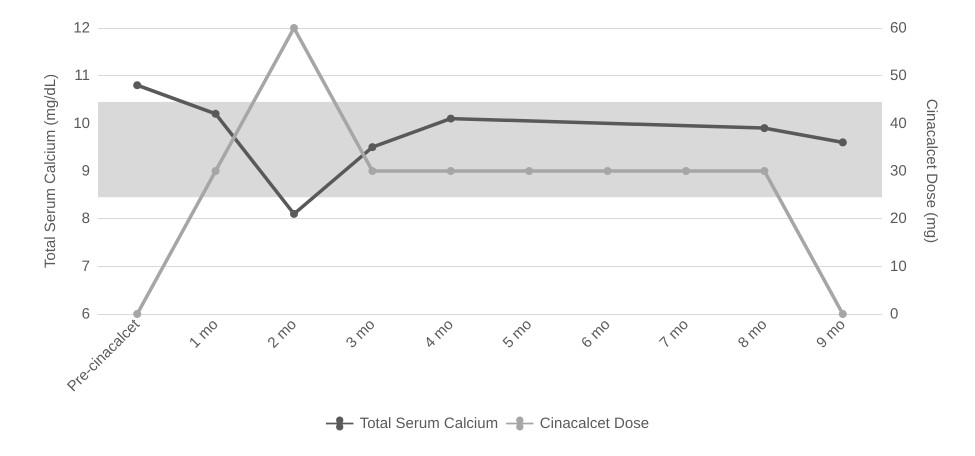 The height and width of the screenshot is (456, 975). Describe the element at coordinates (595, 423) in the screenshot. I see `legend-label: Cinacalcet Dose` at that location.